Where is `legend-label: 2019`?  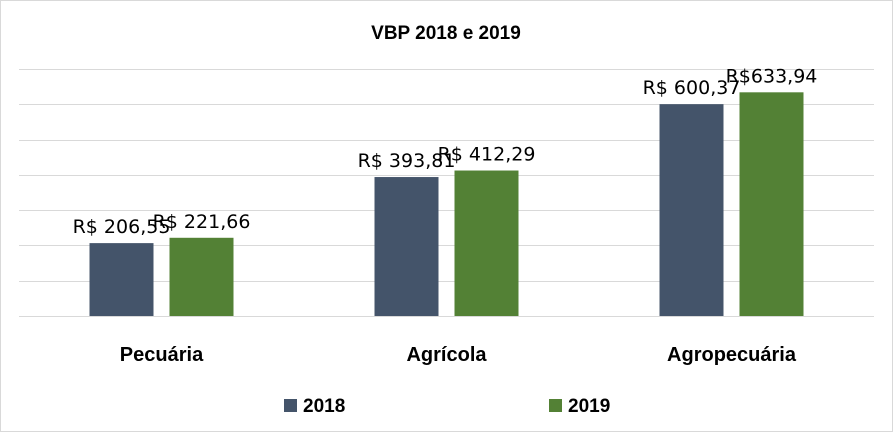 legend-label: 2019 is located at coordinates (589, 406).